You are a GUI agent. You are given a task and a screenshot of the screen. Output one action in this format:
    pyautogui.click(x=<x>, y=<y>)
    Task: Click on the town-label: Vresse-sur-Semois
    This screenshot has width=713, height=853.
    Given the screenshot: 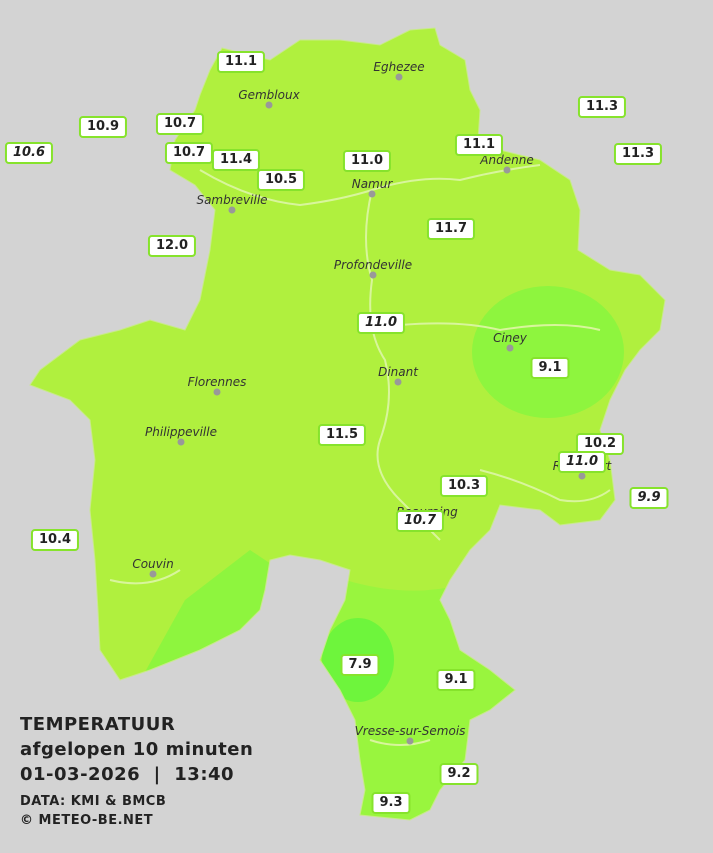 What is the action you would take?
    pyautogui.click(x=410, y=731)
    